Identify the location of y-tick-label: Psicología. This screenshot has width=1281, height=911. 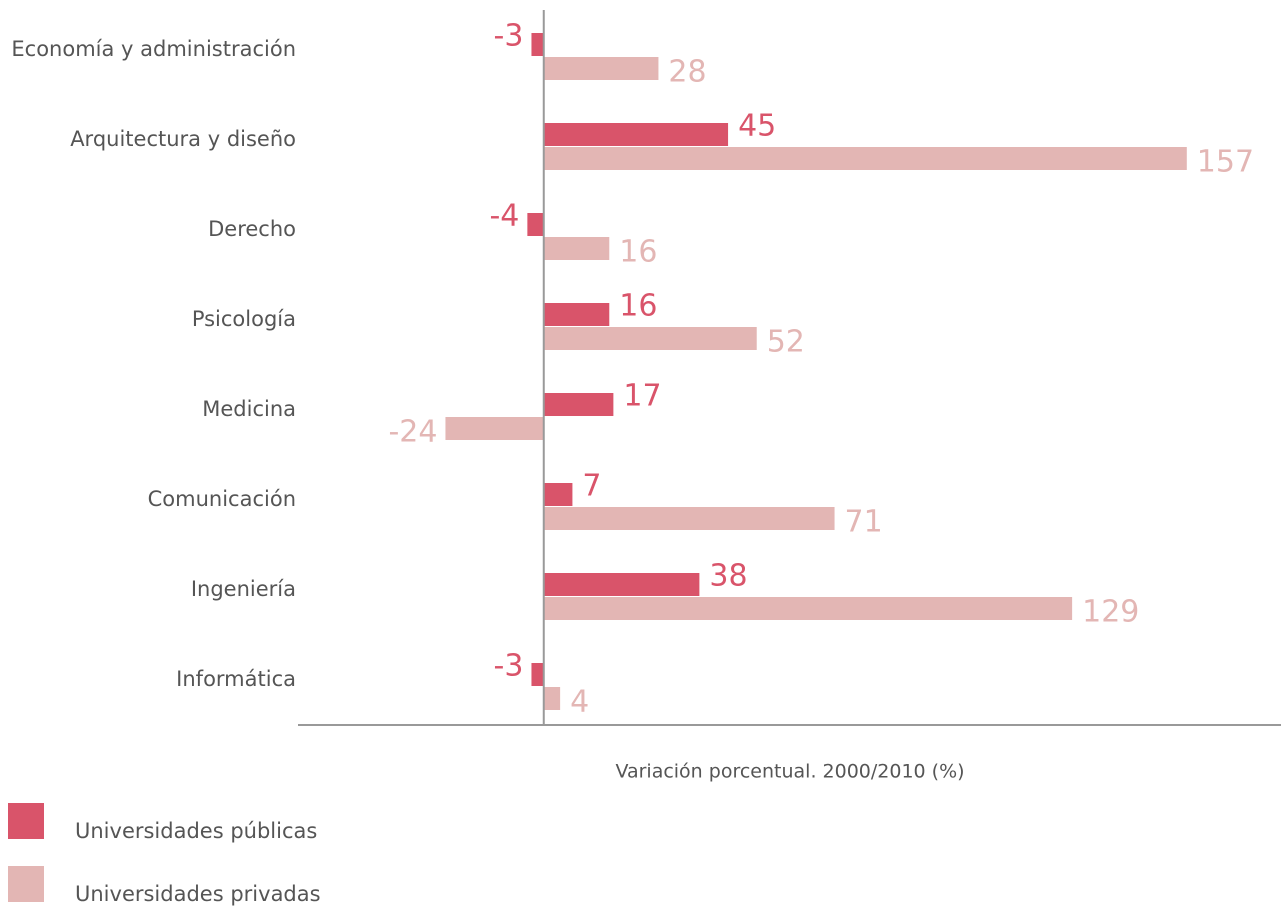
(244, 319).